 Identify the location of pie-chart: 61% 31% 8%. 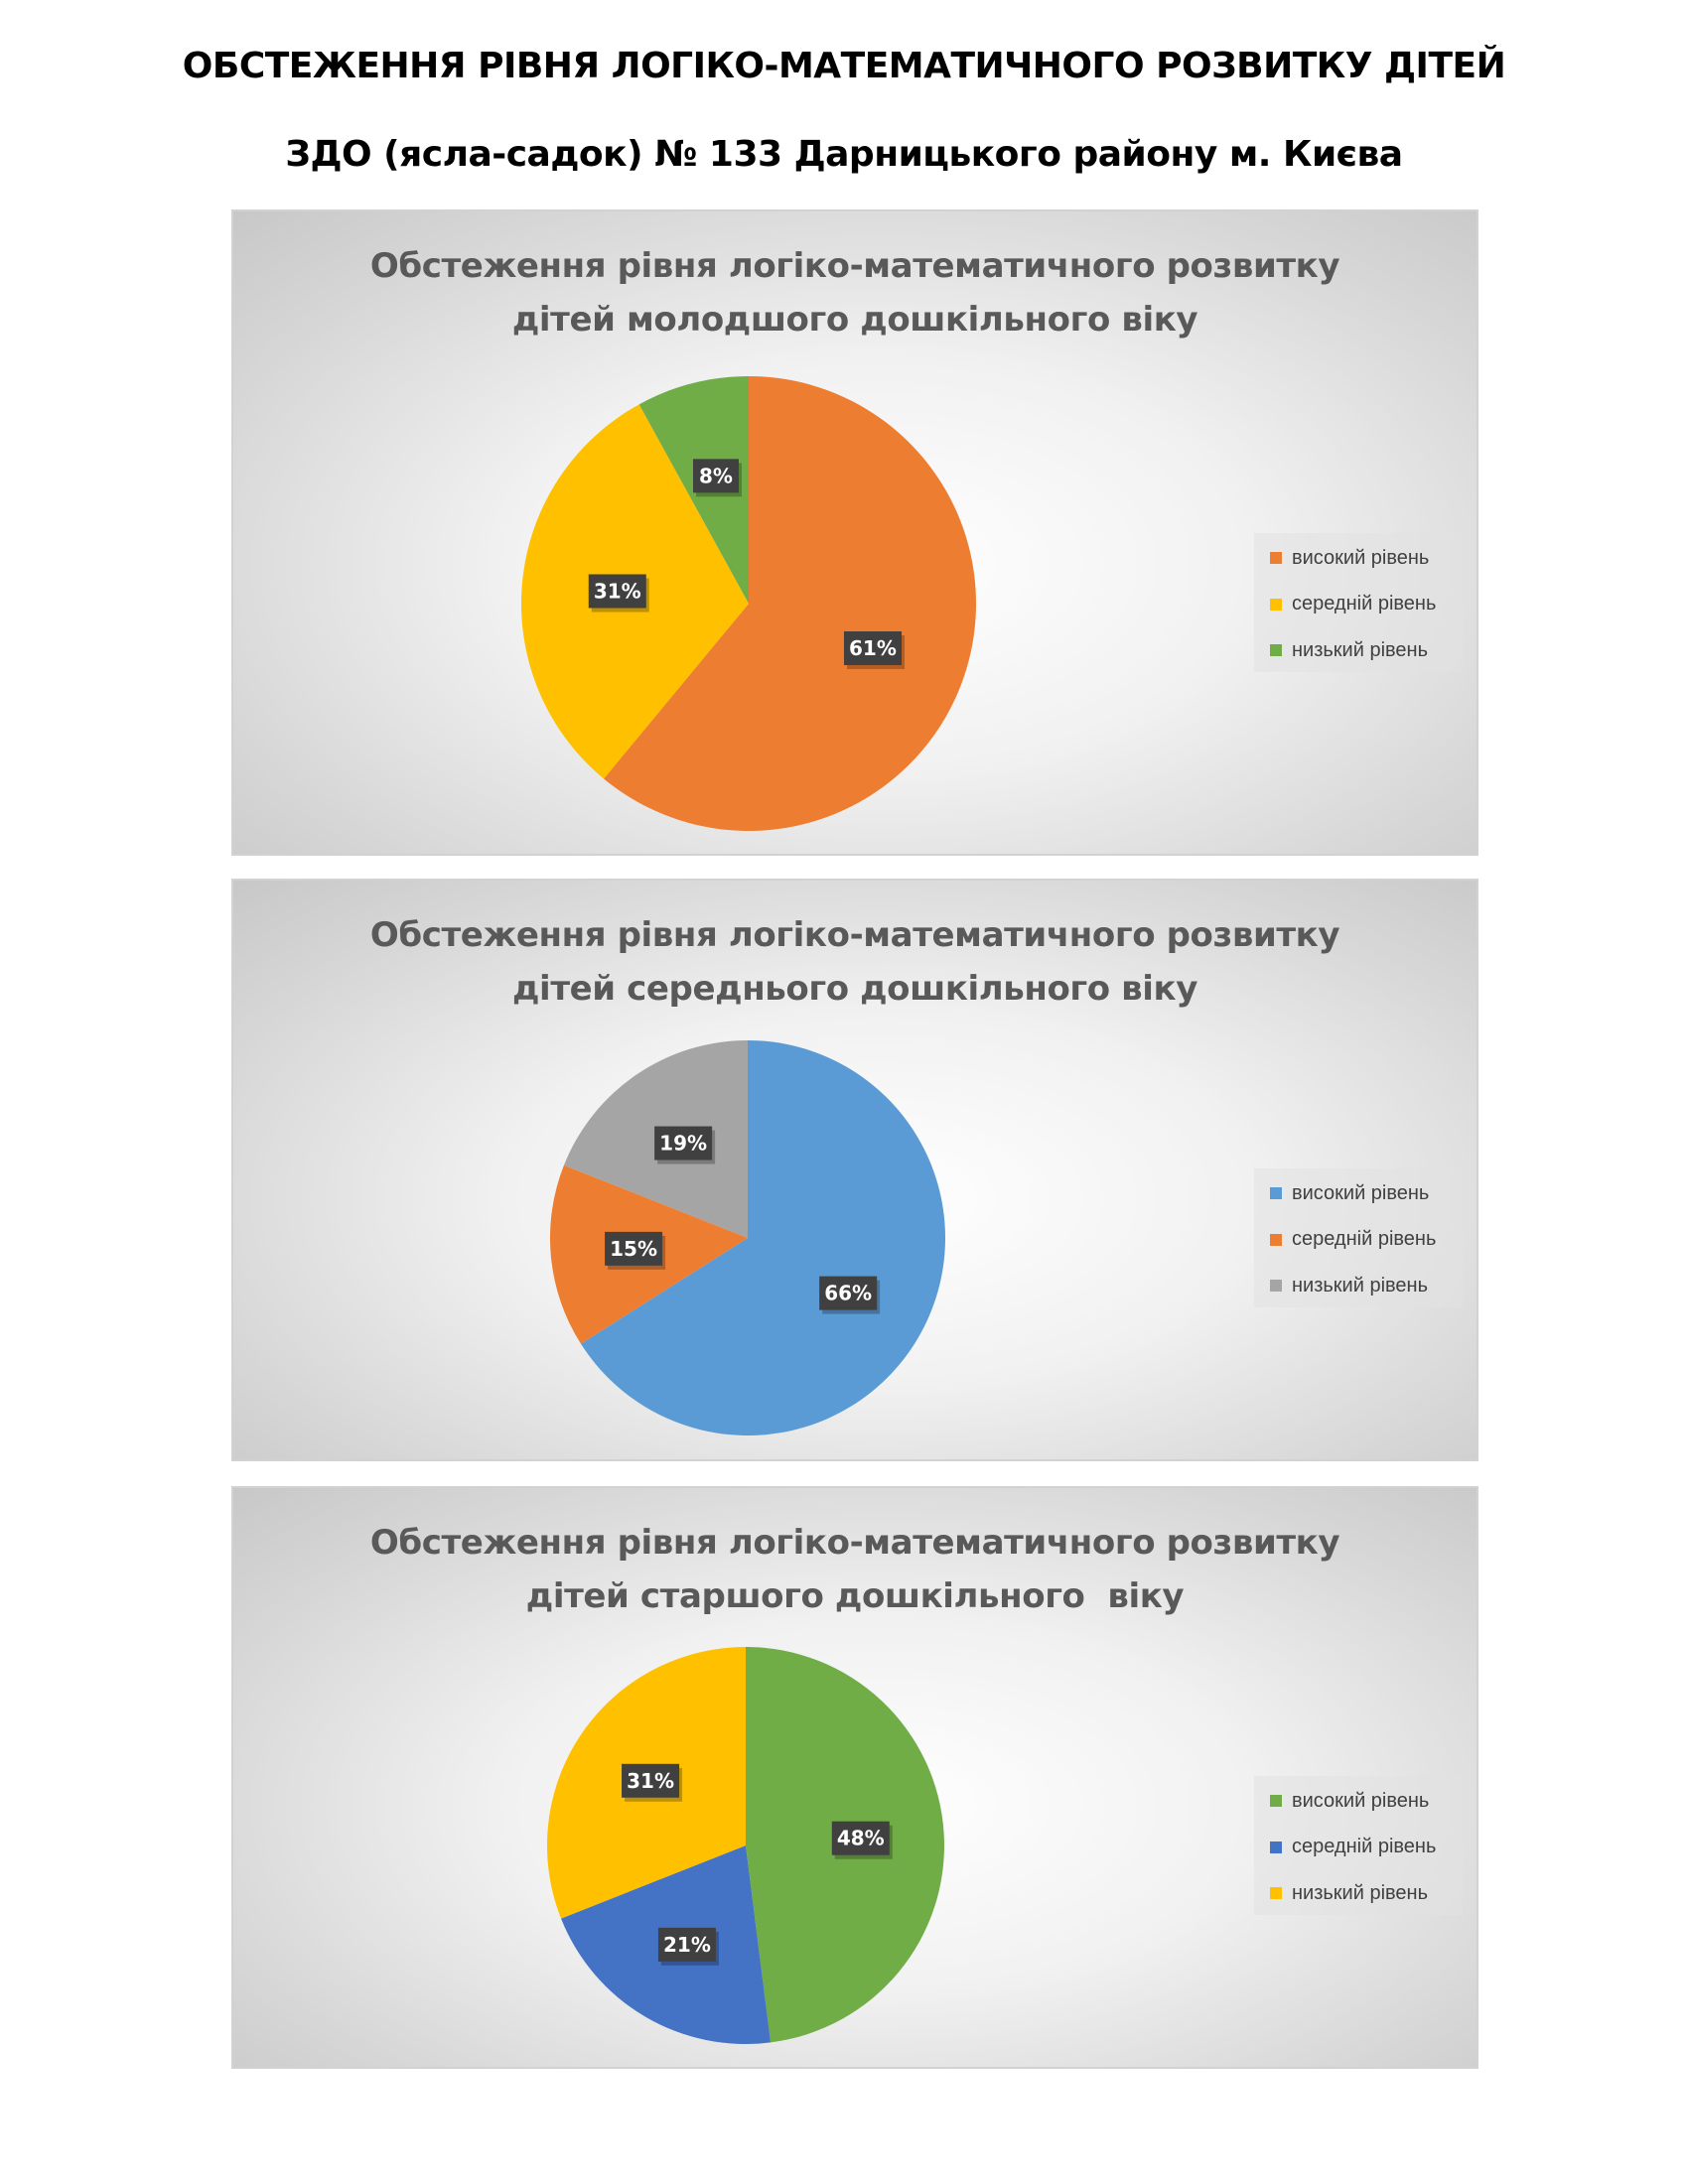
(748, 603).